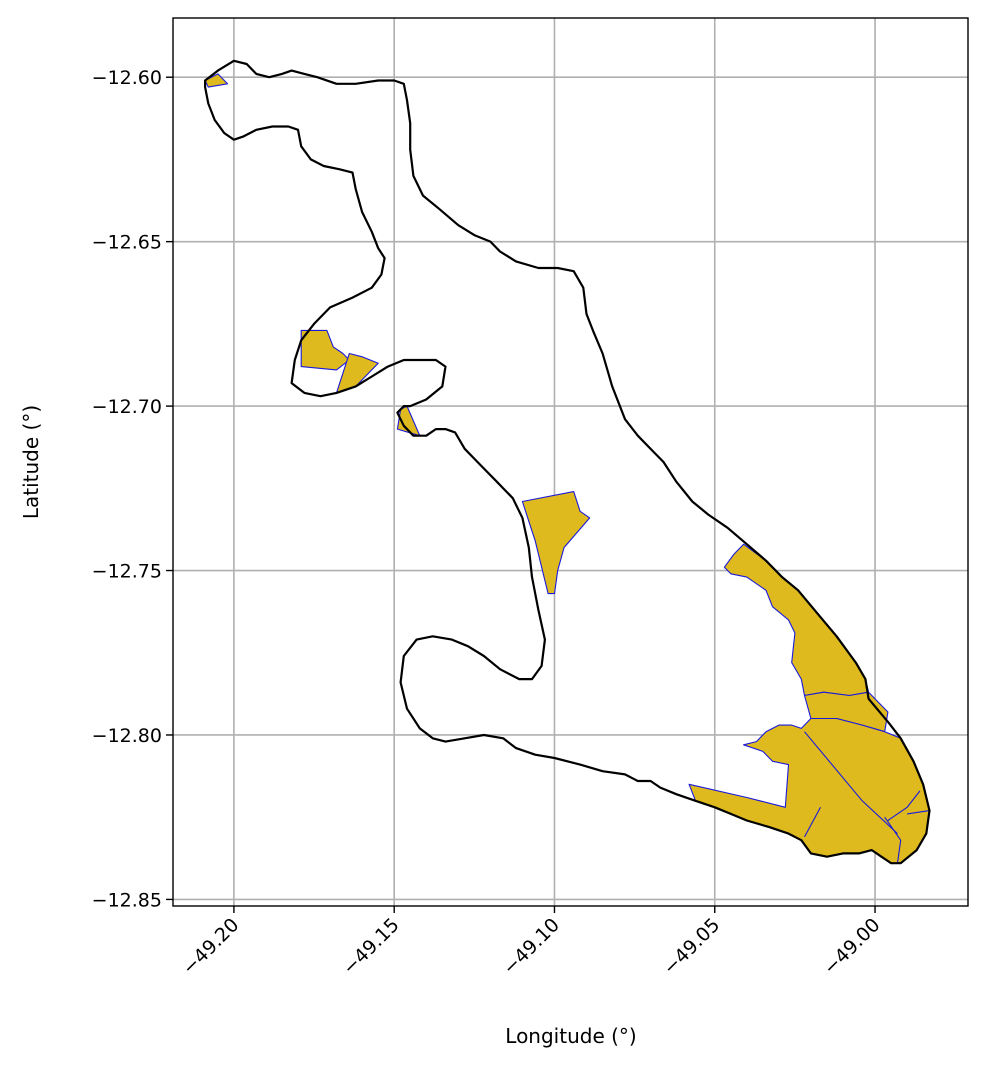  I want to click on y-axis-label: Latitude (°), so click(31, 462).